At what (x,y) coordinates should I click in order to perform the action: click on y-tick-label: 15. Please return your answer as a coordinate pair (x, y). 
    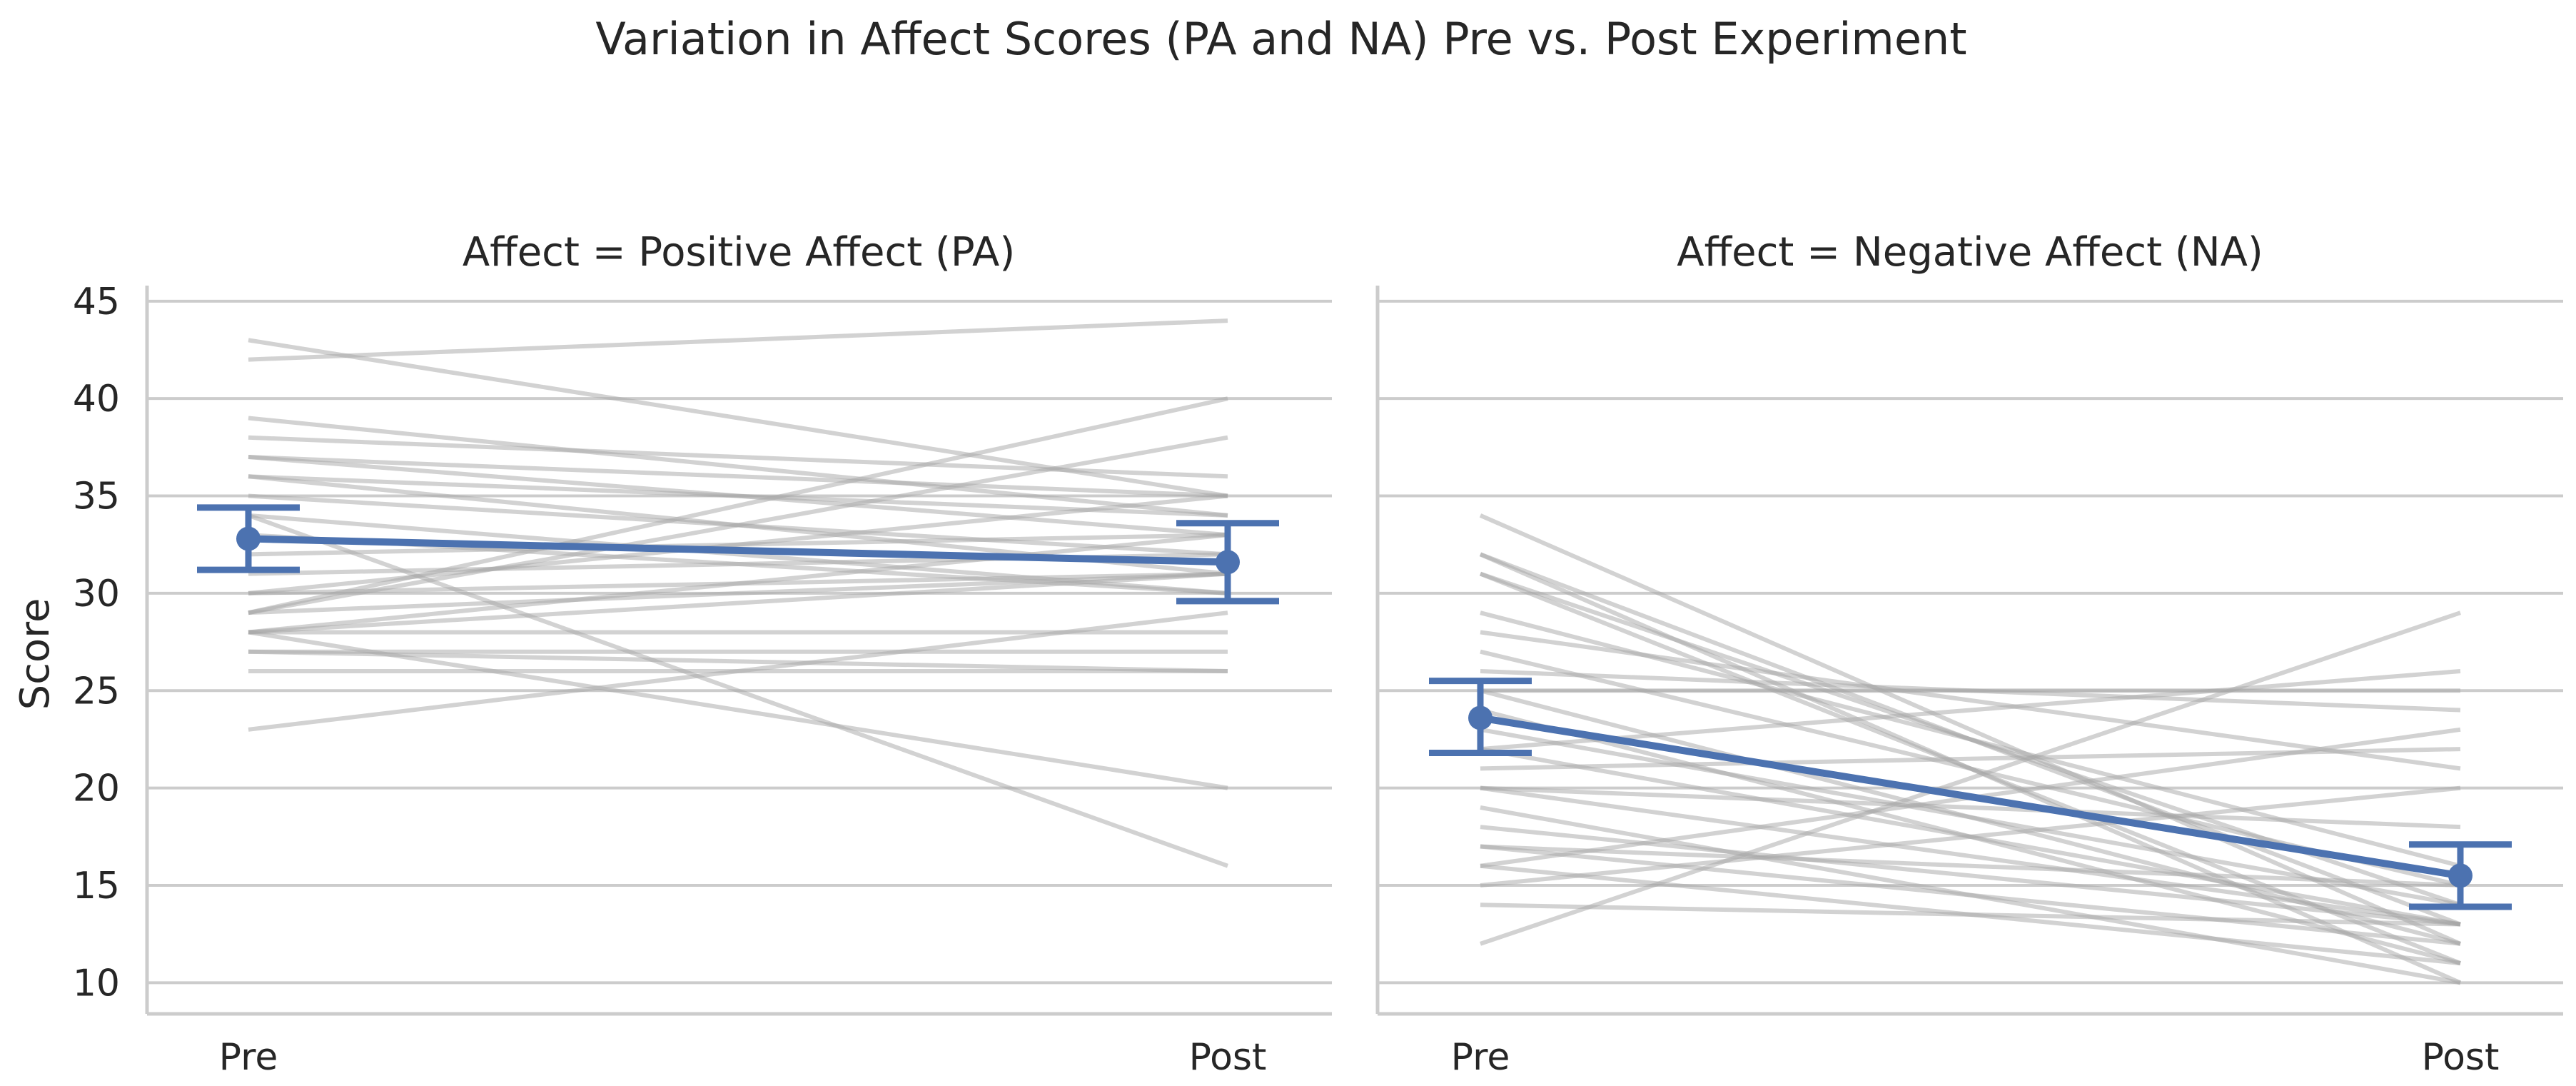
    Looking at the image, I should click on (96, 886).